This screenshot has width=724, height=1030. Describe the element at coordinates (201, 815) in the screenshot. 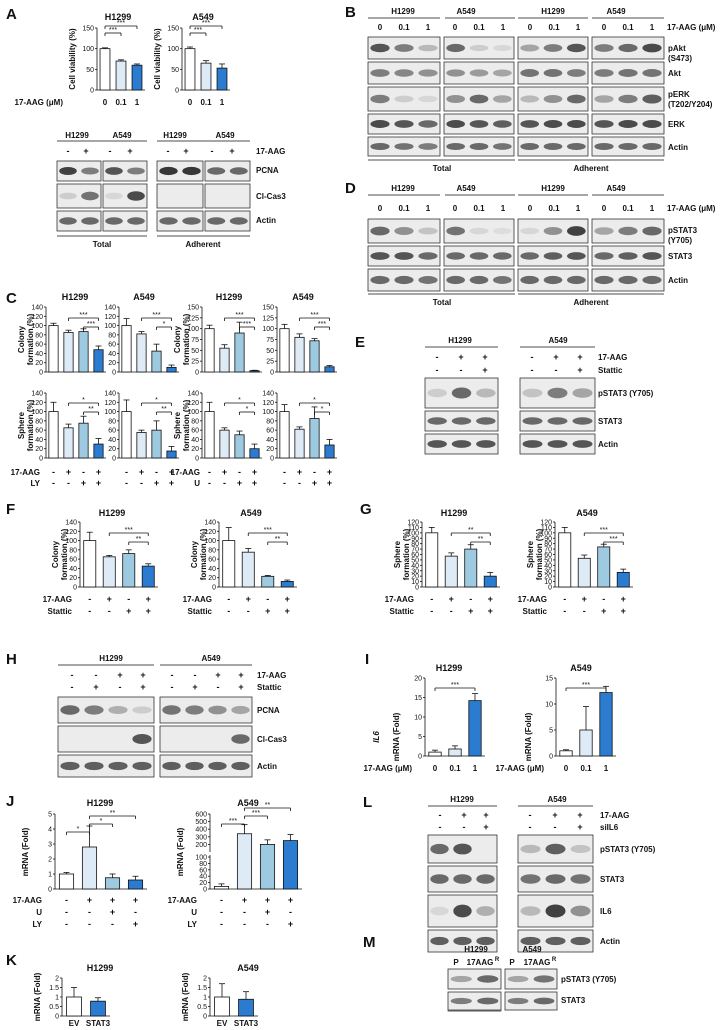

I see `y-tick-label: 600` at that location.